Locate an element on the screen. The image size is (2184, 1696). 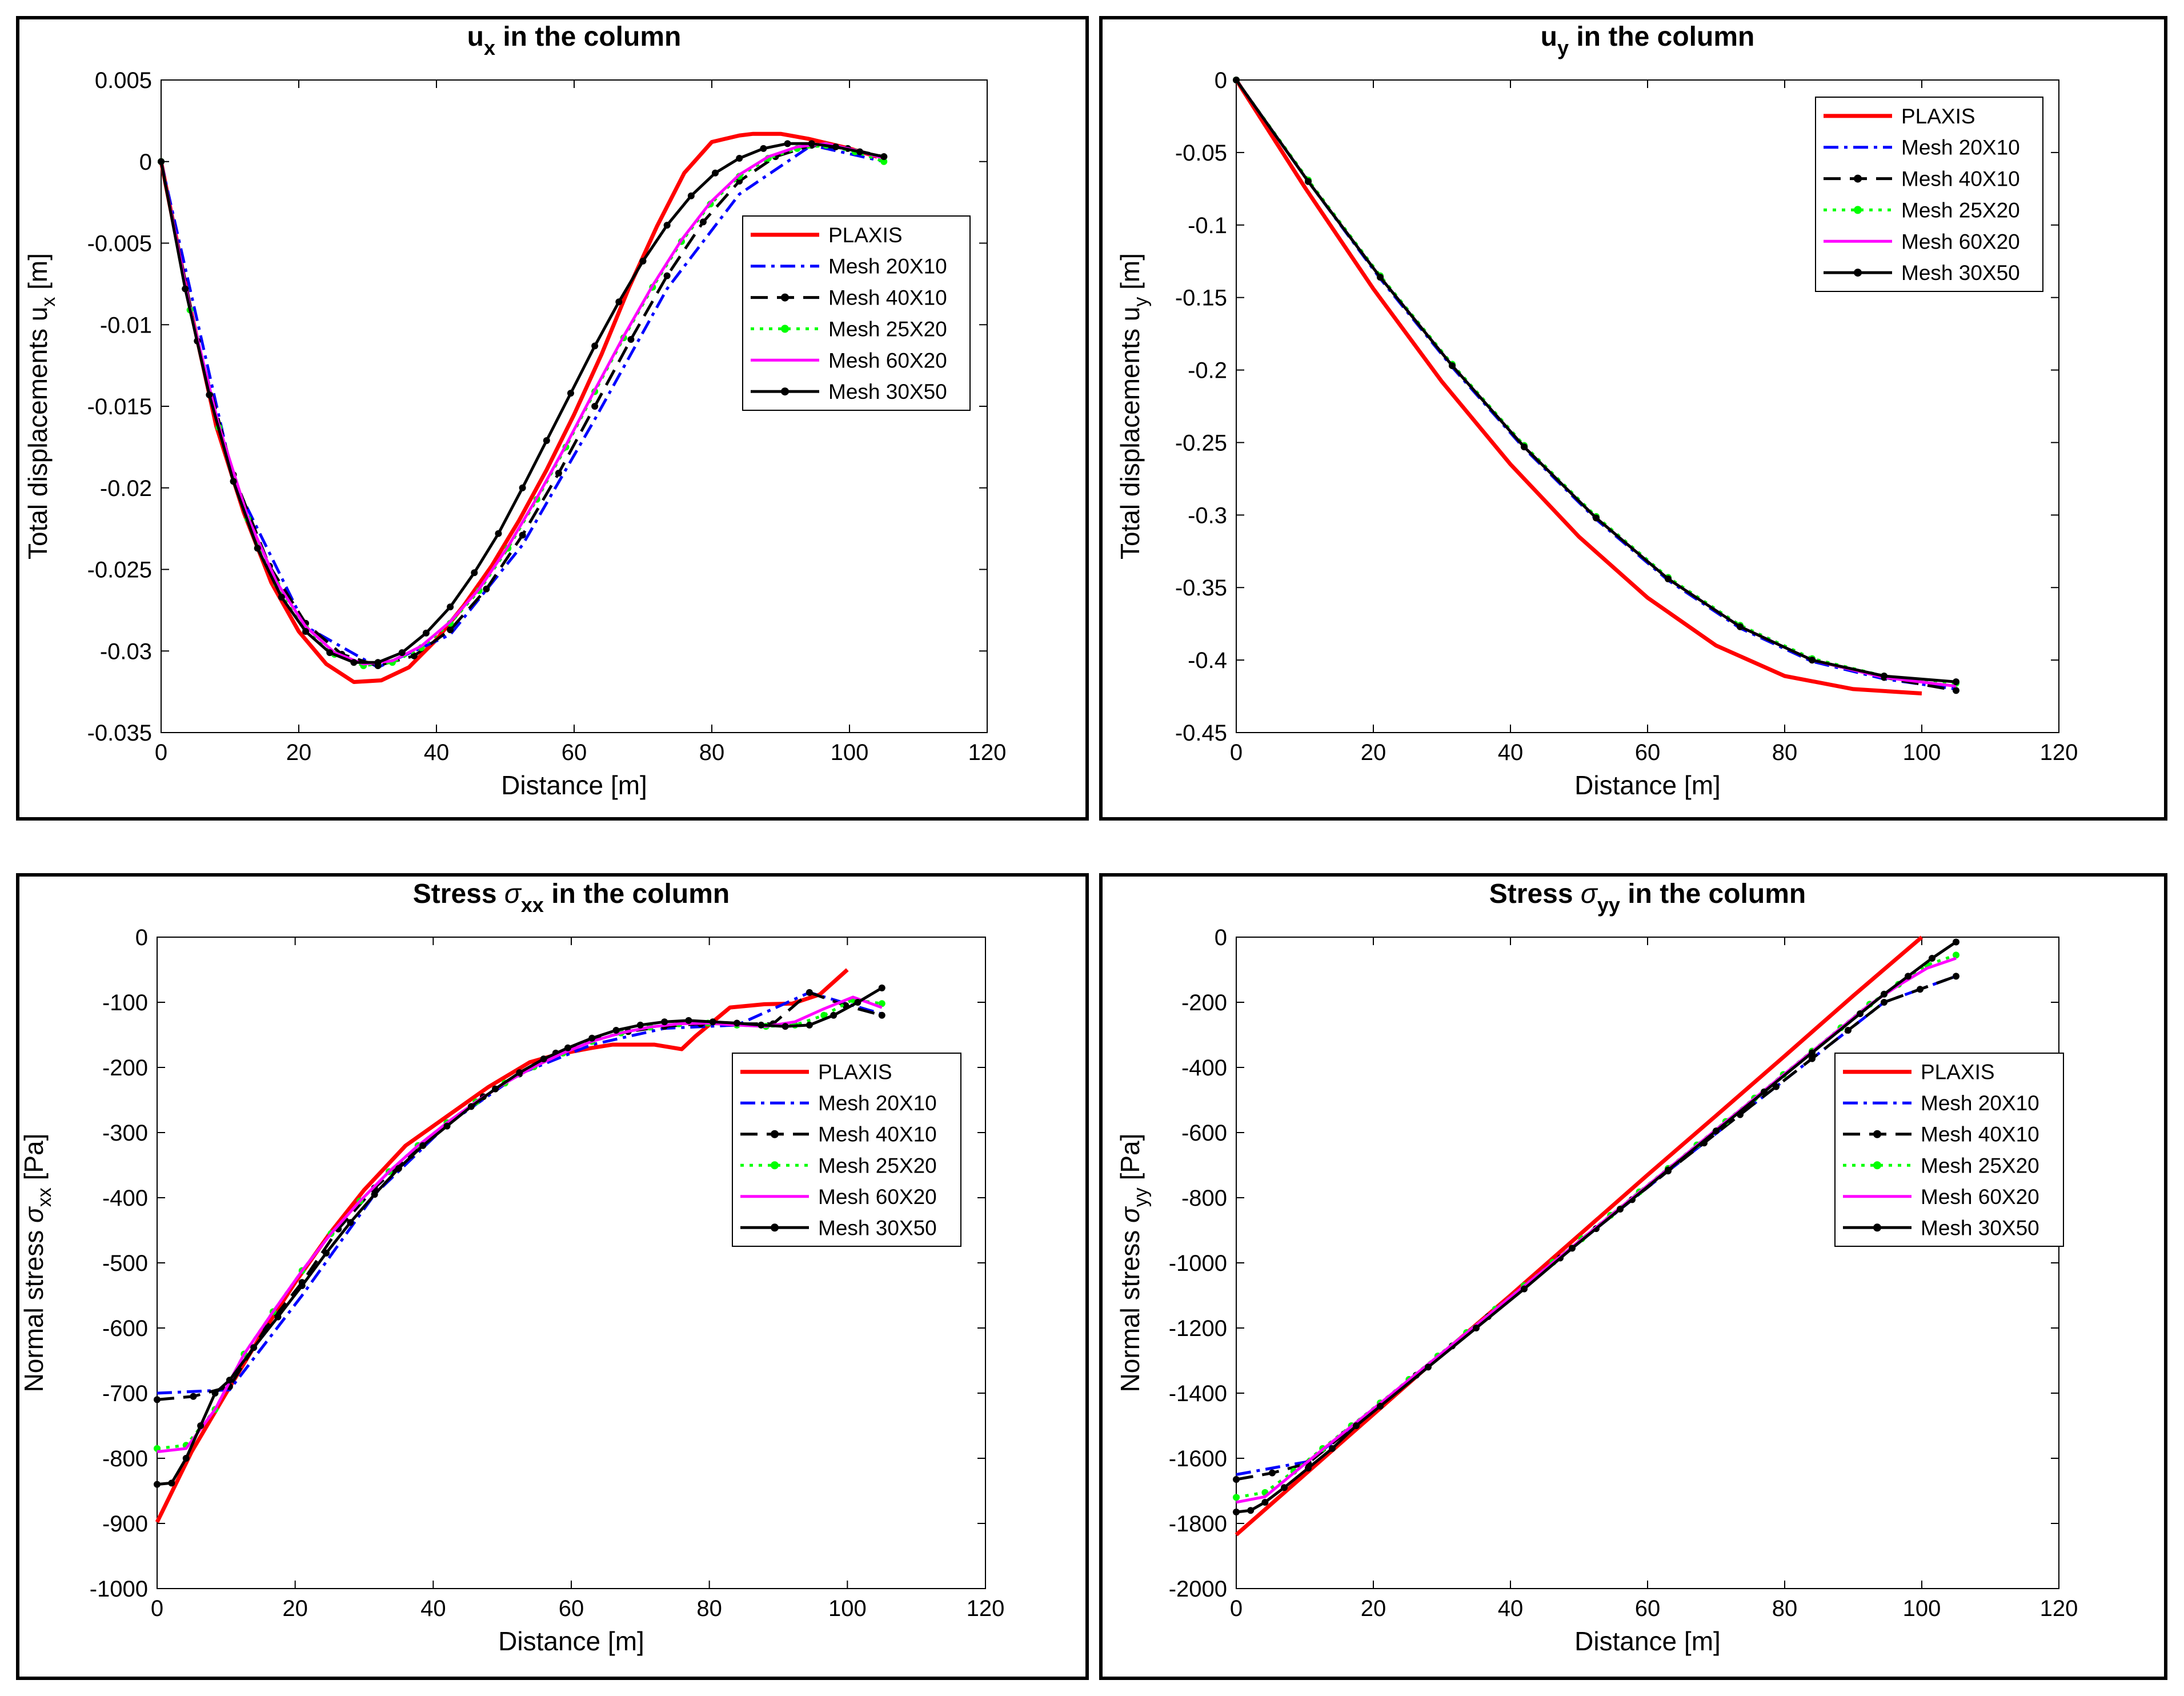
y-tick-label: 0.005 is located at coordinates (123, 80).